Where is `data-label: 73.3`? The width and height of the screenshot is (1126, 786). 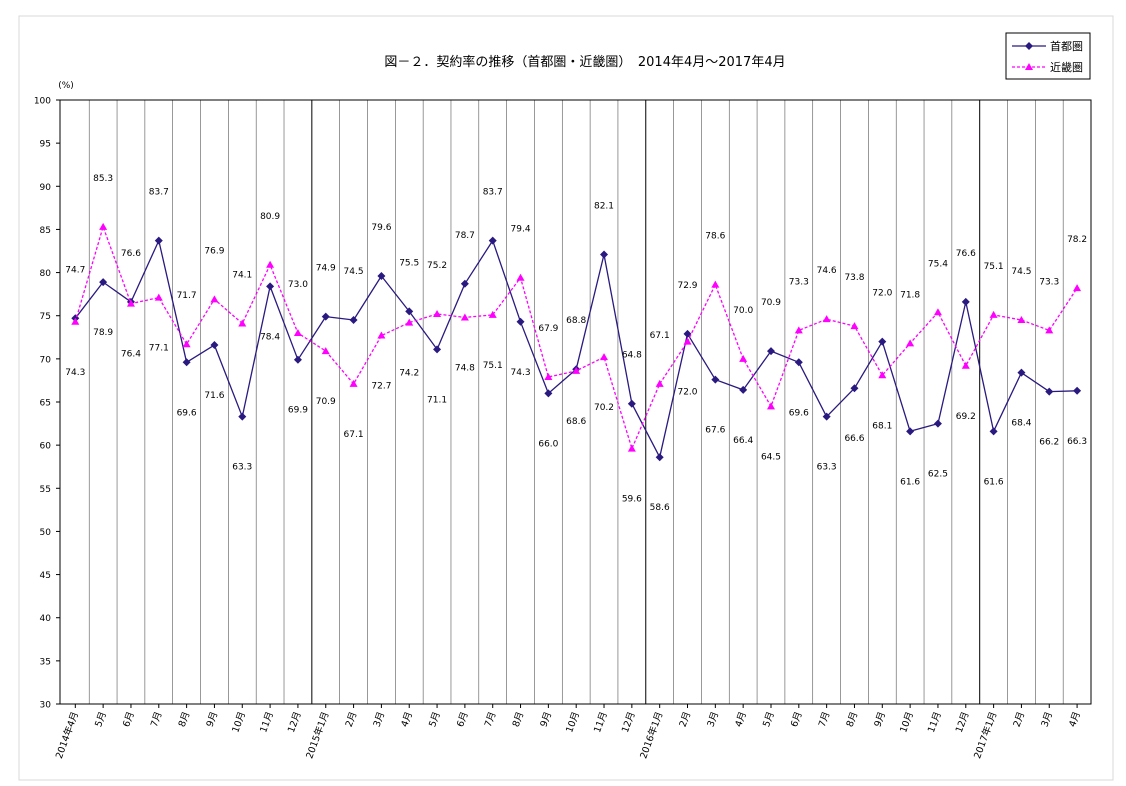 data-label: 73.3 is located at coordinates (1049, 282).